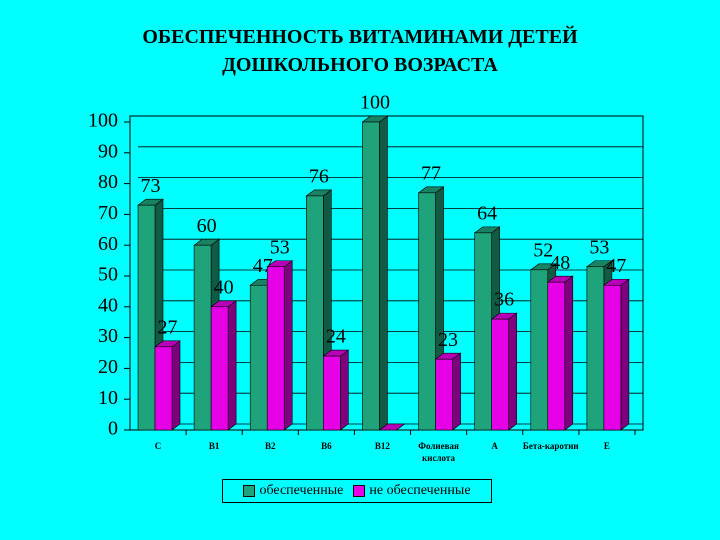 Image resolution: width=720 pixels, height=540 pixels. I want to click on x-tick-label: Фолиевая кислота, so click(438, 452).